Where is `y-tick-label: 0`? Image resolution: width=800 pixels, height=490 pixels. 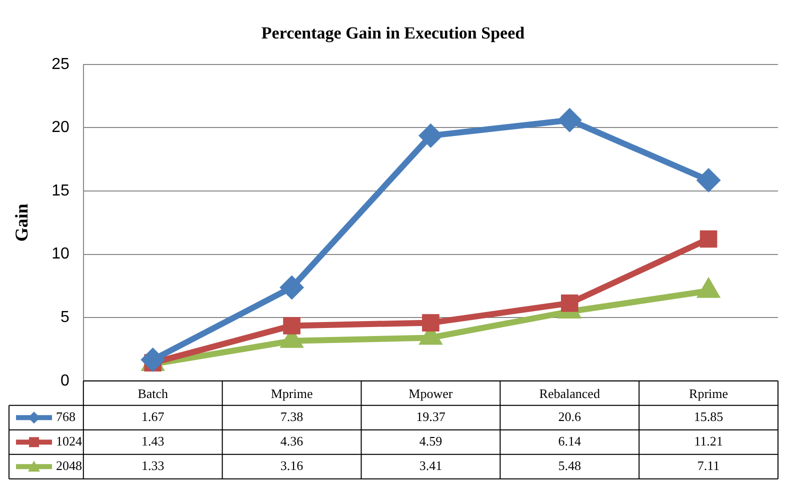
y-tick-label: 0 is located at coordinates (65, 381).